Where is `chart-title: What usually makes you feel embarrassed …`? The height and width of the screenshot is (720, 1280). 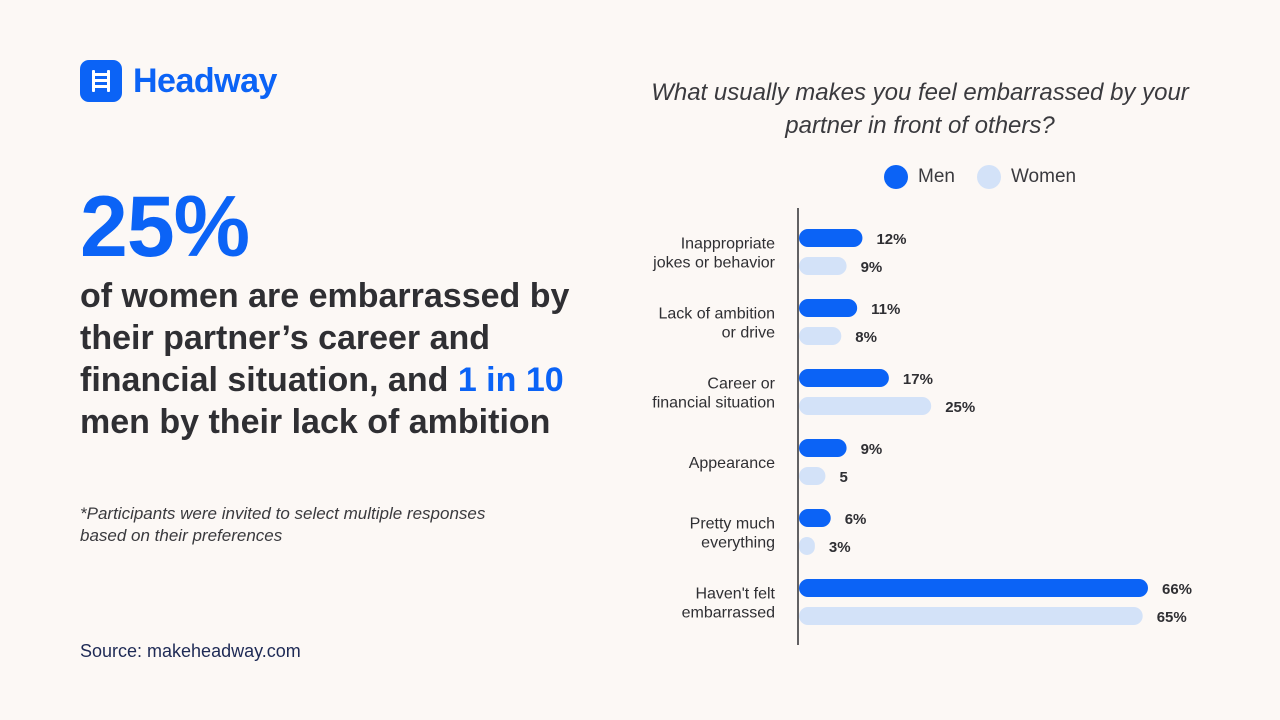
chart-title: What usually makes you feel embarrassed … is located at coordinates (920, 109).